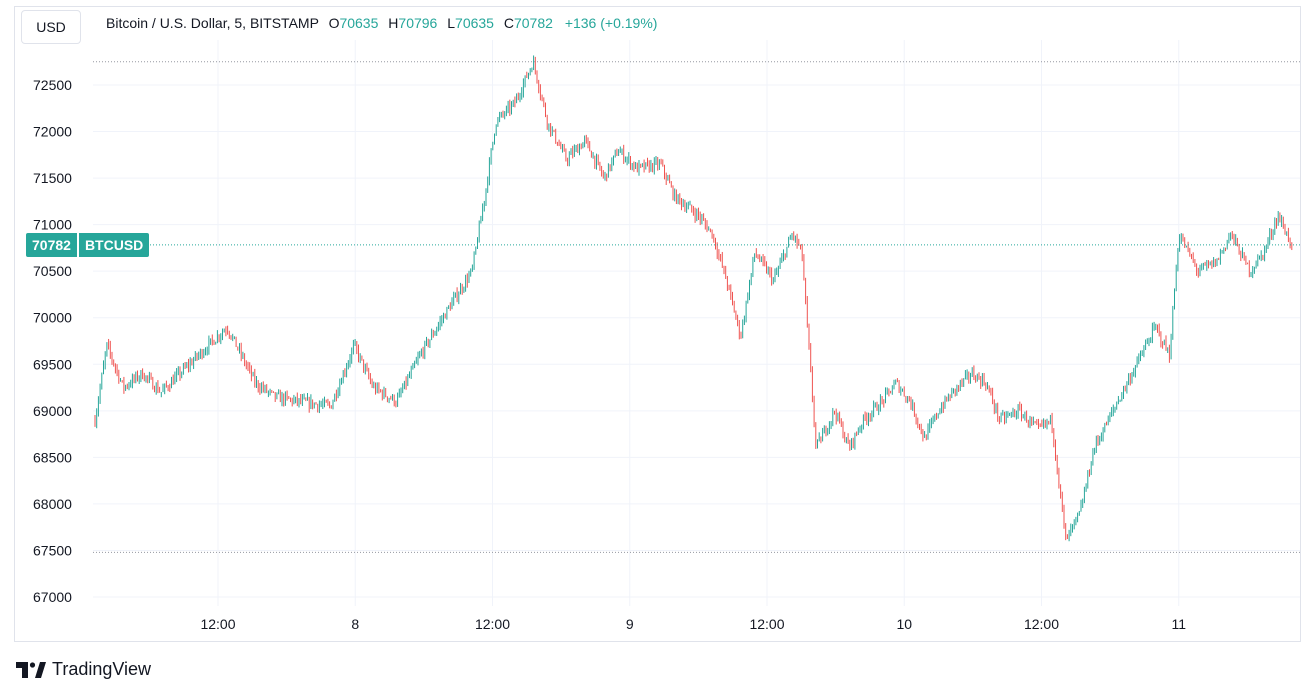 Image resolution: width=1315 pixels, height=695 pixels. I want to click on change-value: +136 (+0.19%), so click(611, 23).